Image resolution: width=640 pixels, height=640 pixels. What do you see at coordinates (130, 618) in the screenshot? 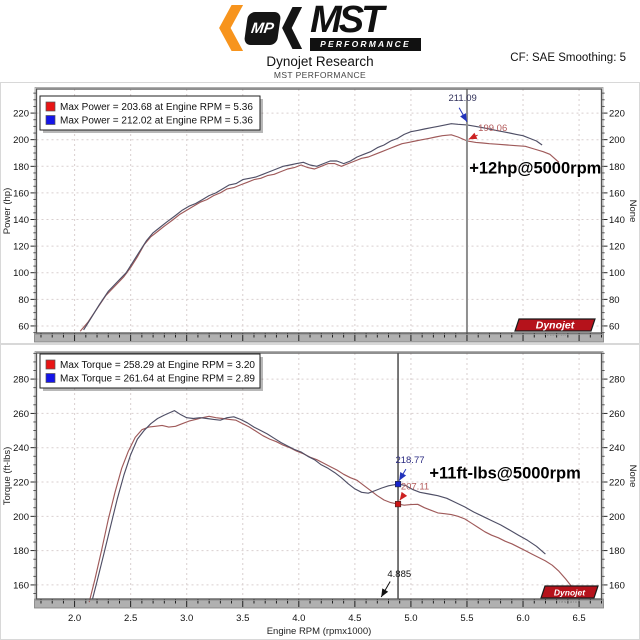
I see `x-tick-label: 2.5` at bounding box center [130, 618].